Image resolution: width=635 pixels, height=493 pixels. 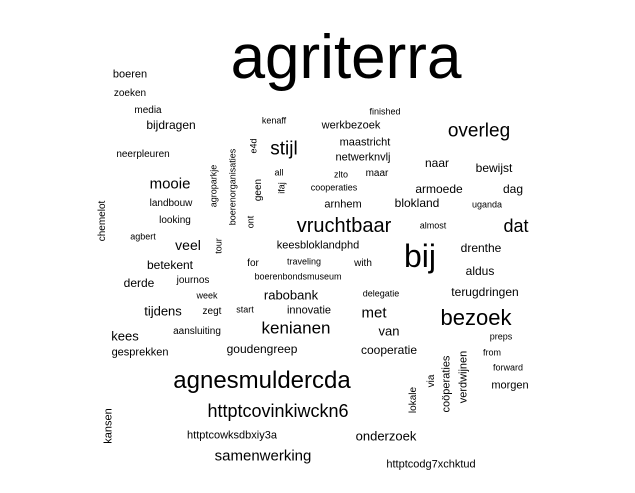 What do you see at coordinates (508, 367) in the screenshot?
I see `word-forward: forward` at bounding box center [508, 367].